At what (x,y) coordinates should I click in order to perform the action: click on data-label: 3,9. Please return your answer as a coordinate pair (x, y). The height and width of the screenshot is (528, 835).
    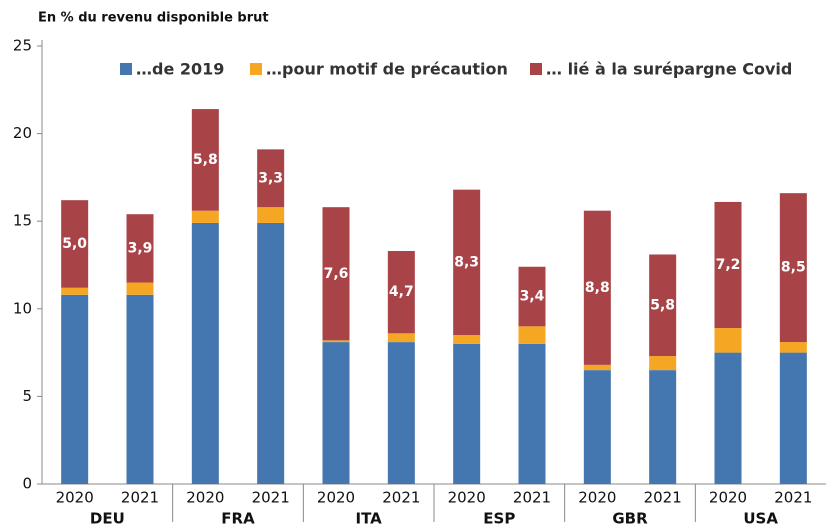
    Looking at the image, I should click on (140, 248).